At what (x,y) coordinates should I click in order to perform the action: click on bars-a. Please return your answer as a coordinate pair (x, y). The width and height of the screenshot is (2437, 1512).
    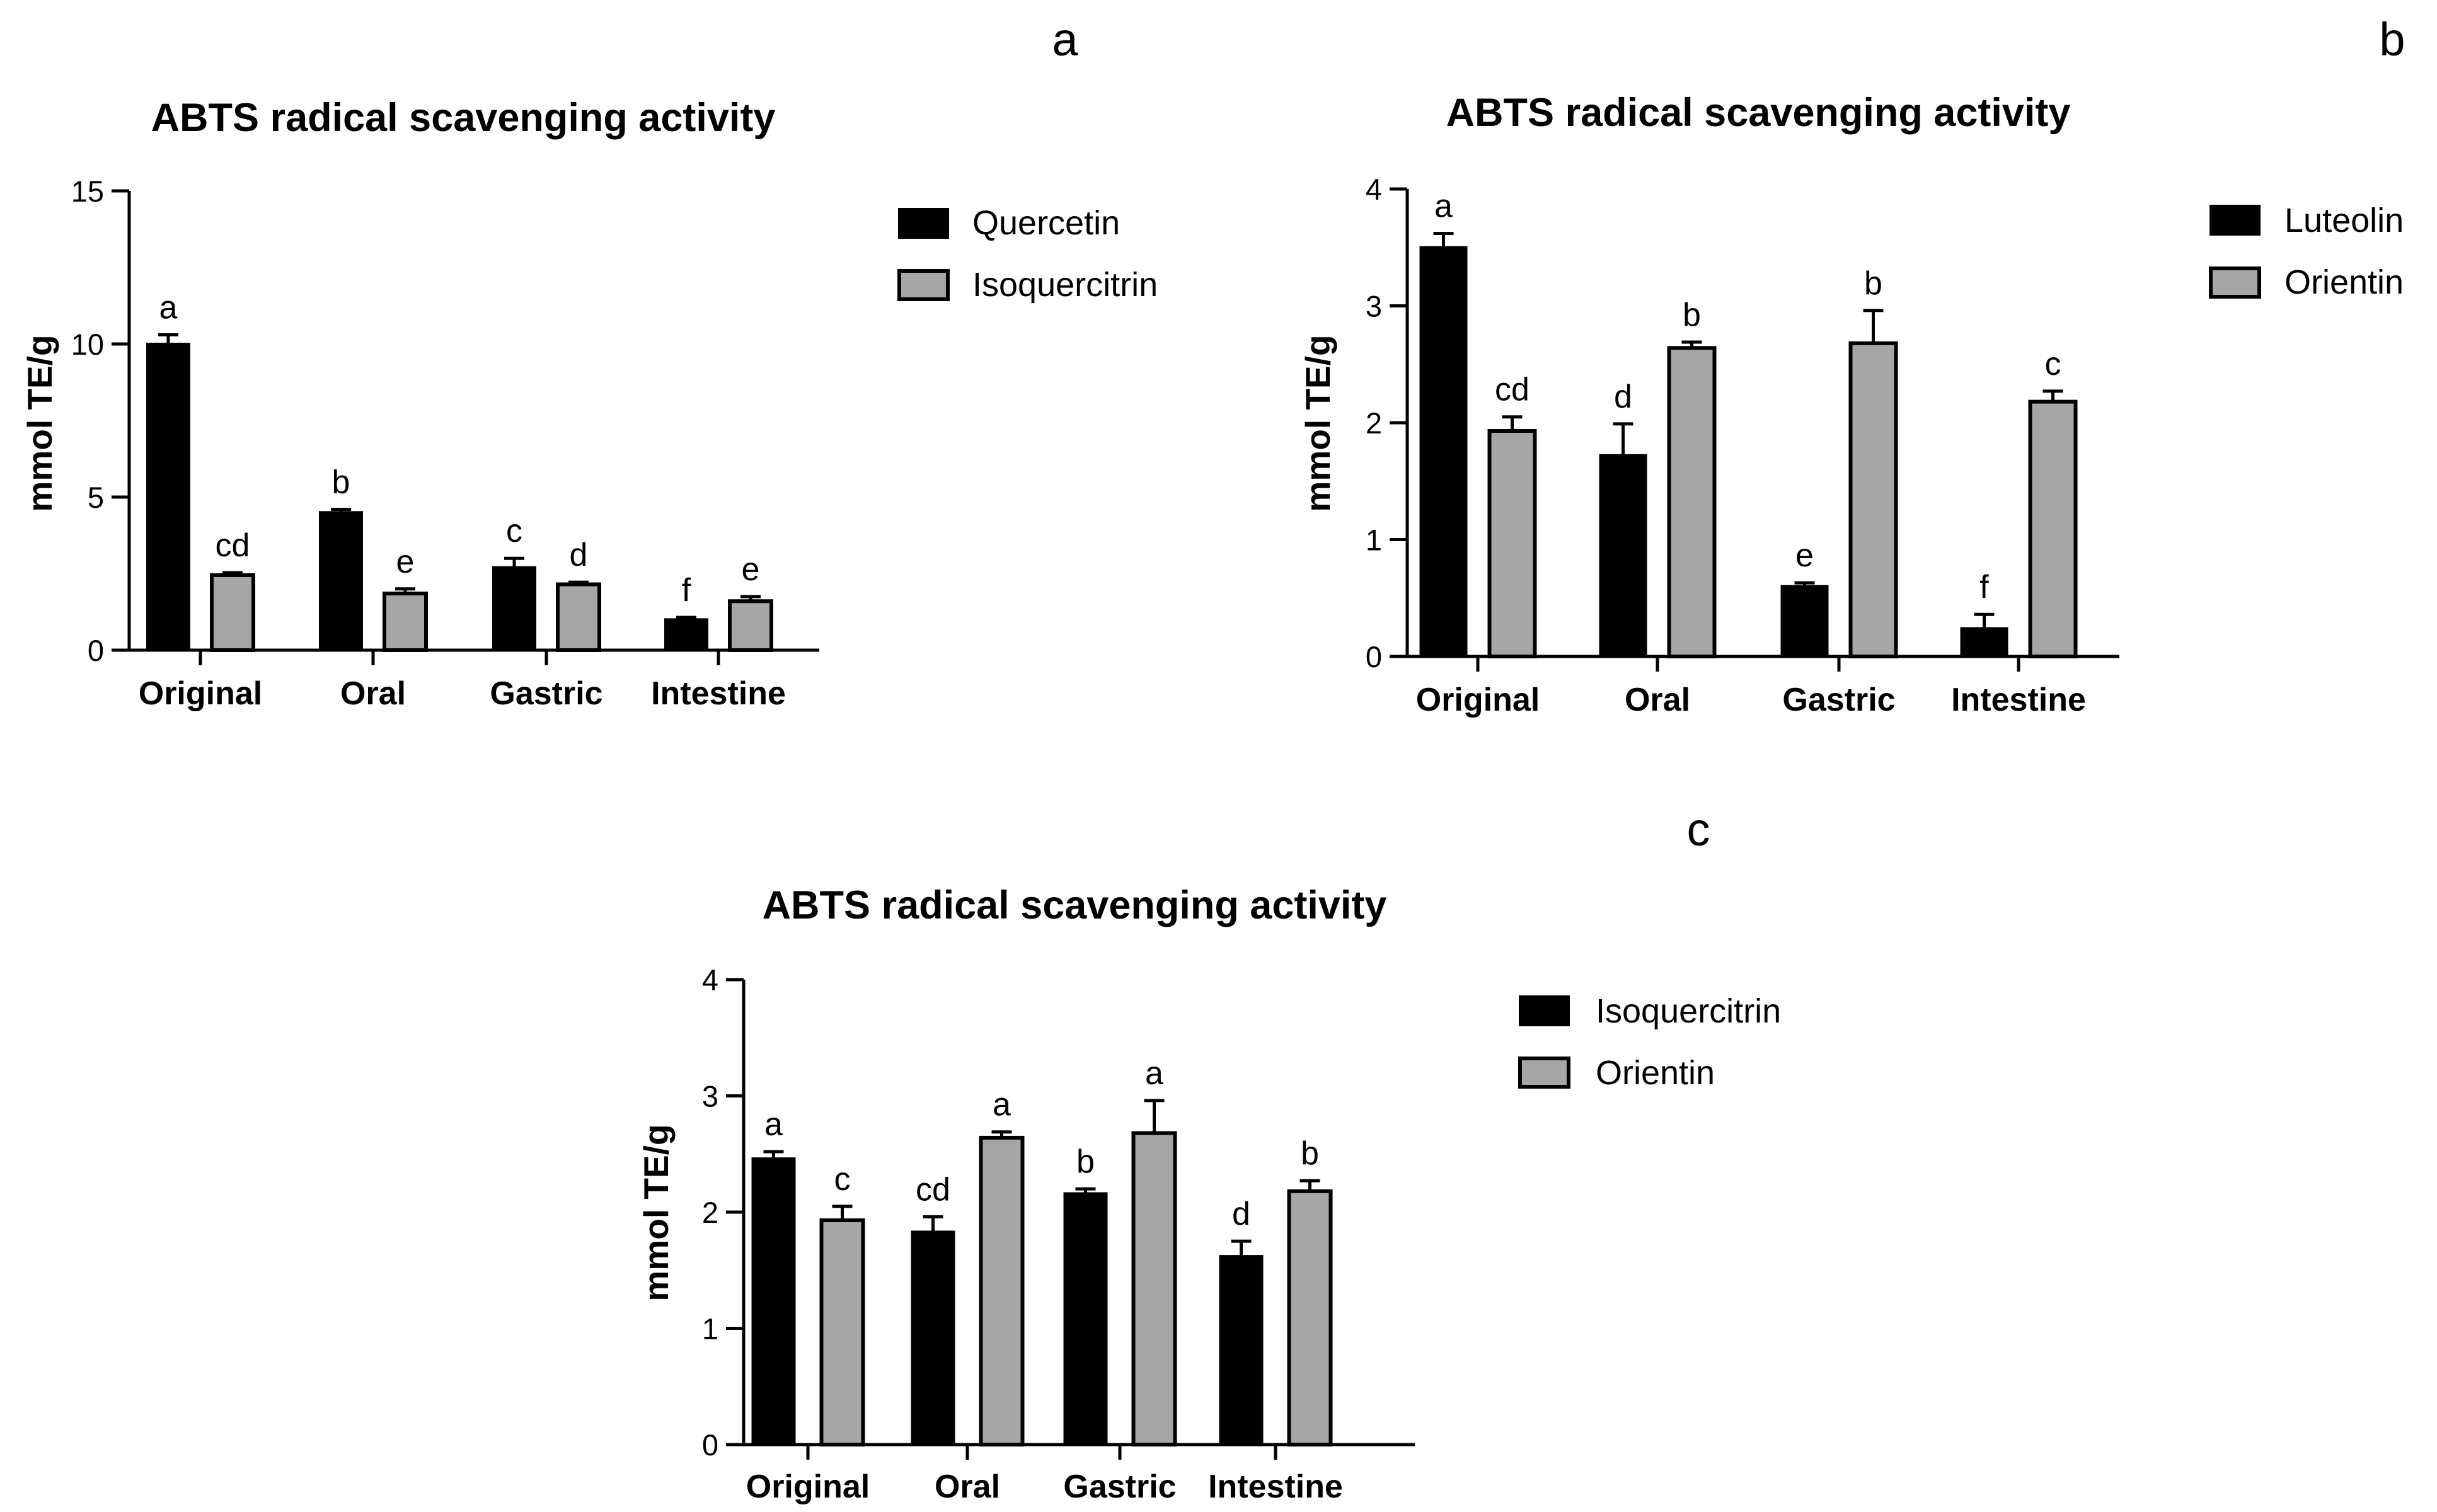
    Looking at the image, I should click on (460, 498).